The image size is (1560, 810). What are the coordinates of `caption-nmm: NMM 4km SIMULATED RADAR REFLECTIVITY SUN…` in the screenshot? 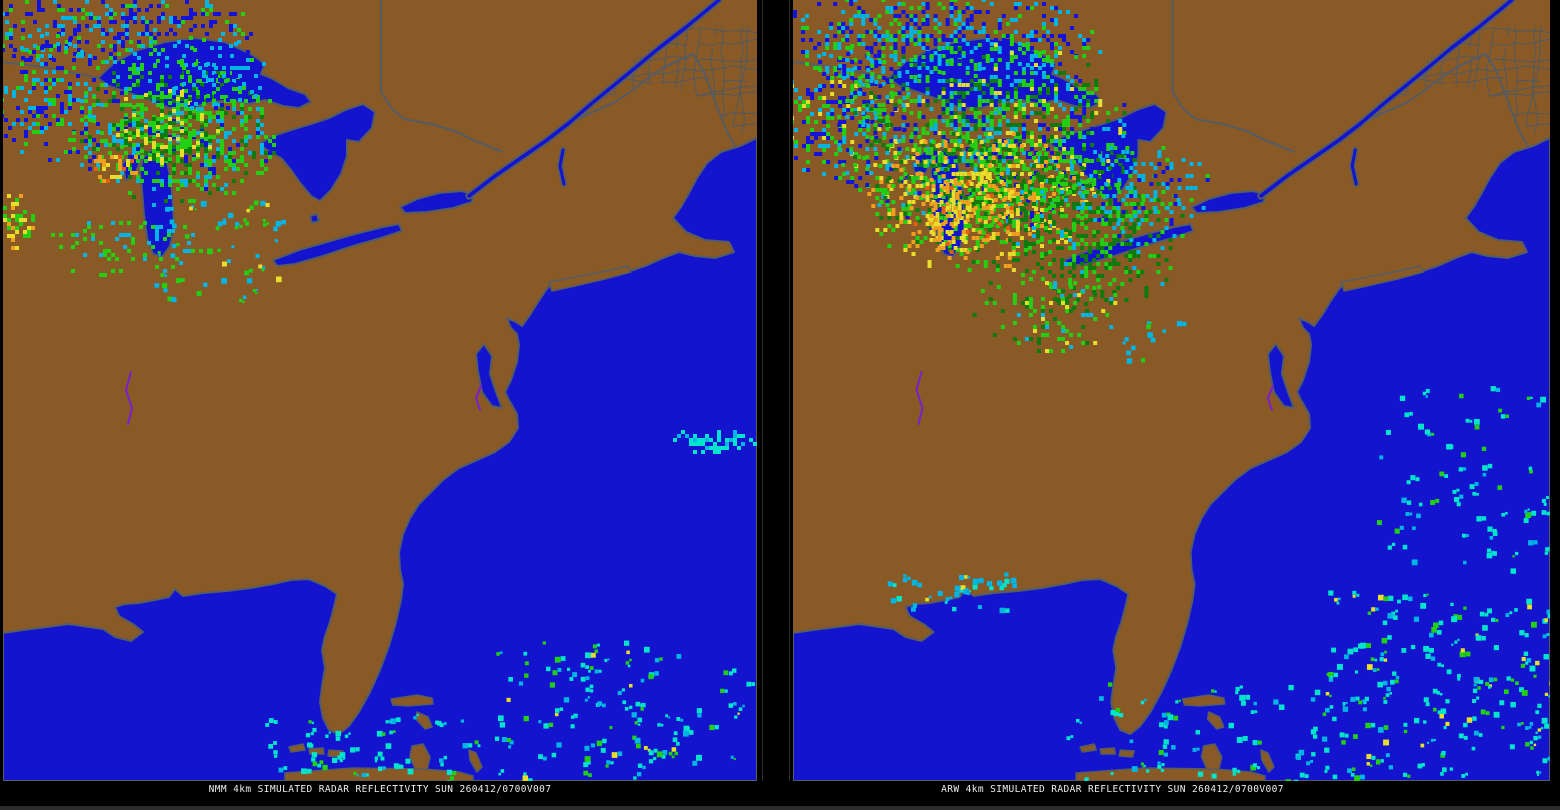 It's located at (380, 789).